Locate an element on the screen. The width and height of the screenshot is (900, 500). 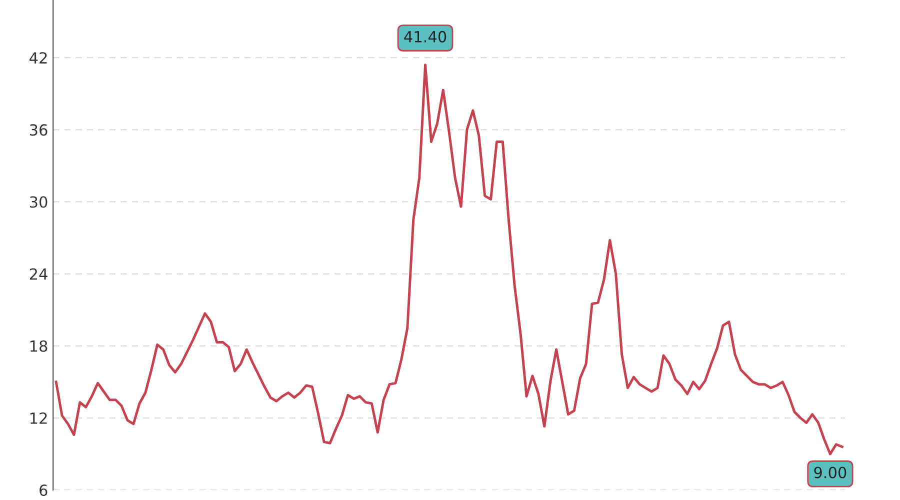
y-tick-label: 36 is located at coordinates (39, 130).